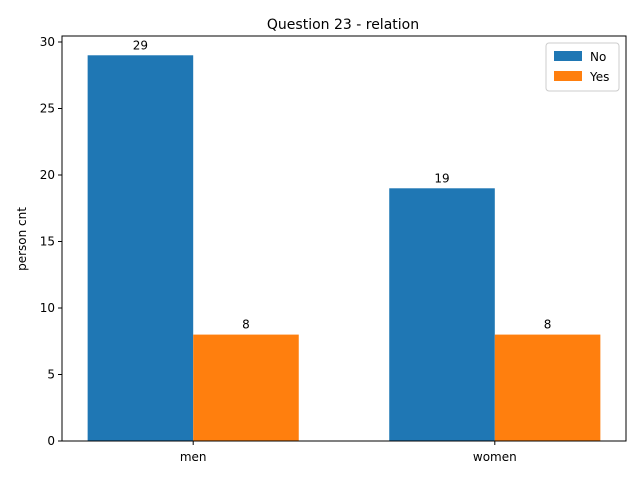 The height and width of the screenshot is (480, 640). Describe the element at coordinates (598, 57) in the screenshot. I see `legend-label-no: No` at that location.